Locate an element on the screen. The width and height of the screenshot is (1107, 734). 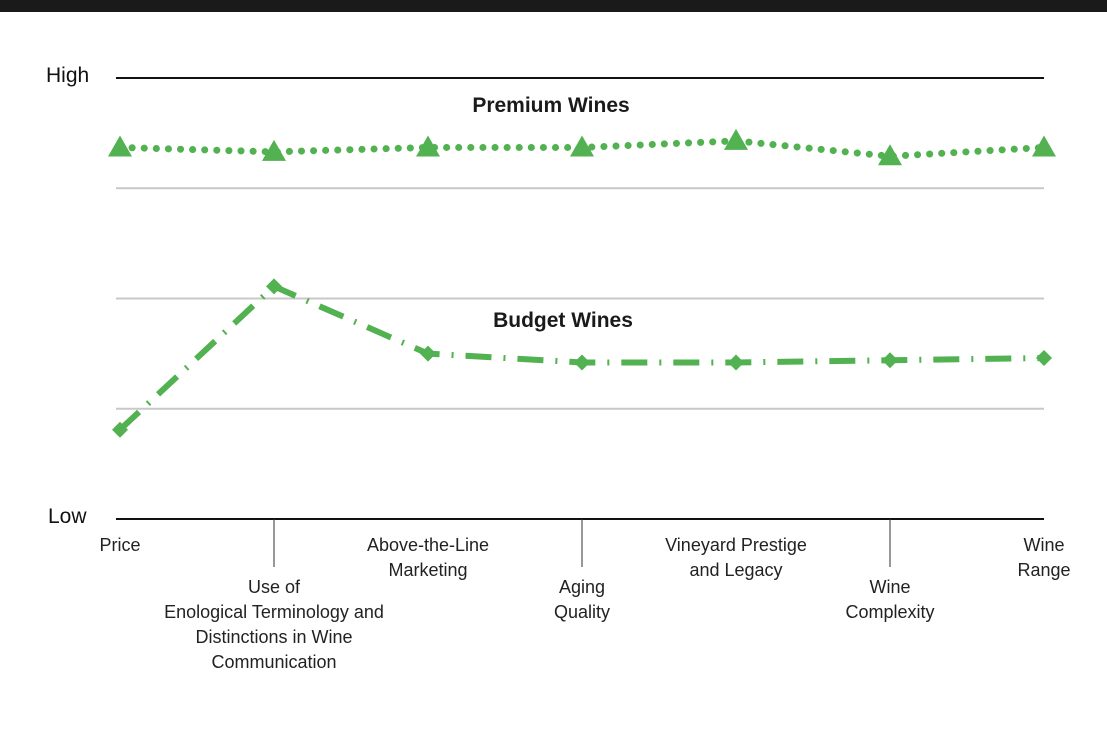
x-tick-label: Wine Range is located at coordinates (1044, 557).